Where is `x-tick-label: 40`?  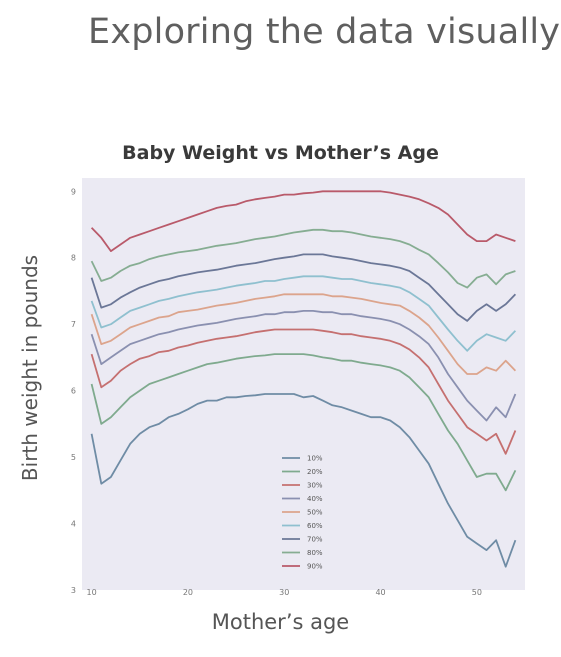 x-tick-label: 40 is located at coordinates (380, 592).